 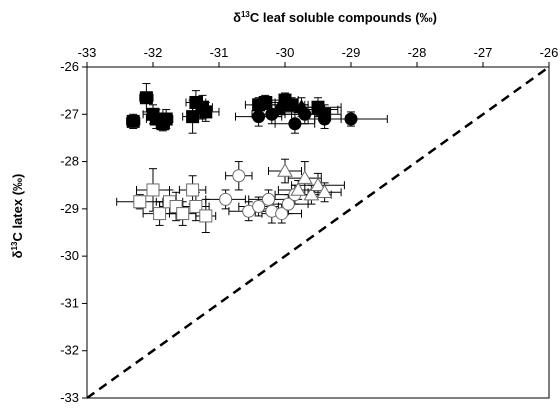 I want to click on x-tick-label: -31, so click(x=219, y=52).